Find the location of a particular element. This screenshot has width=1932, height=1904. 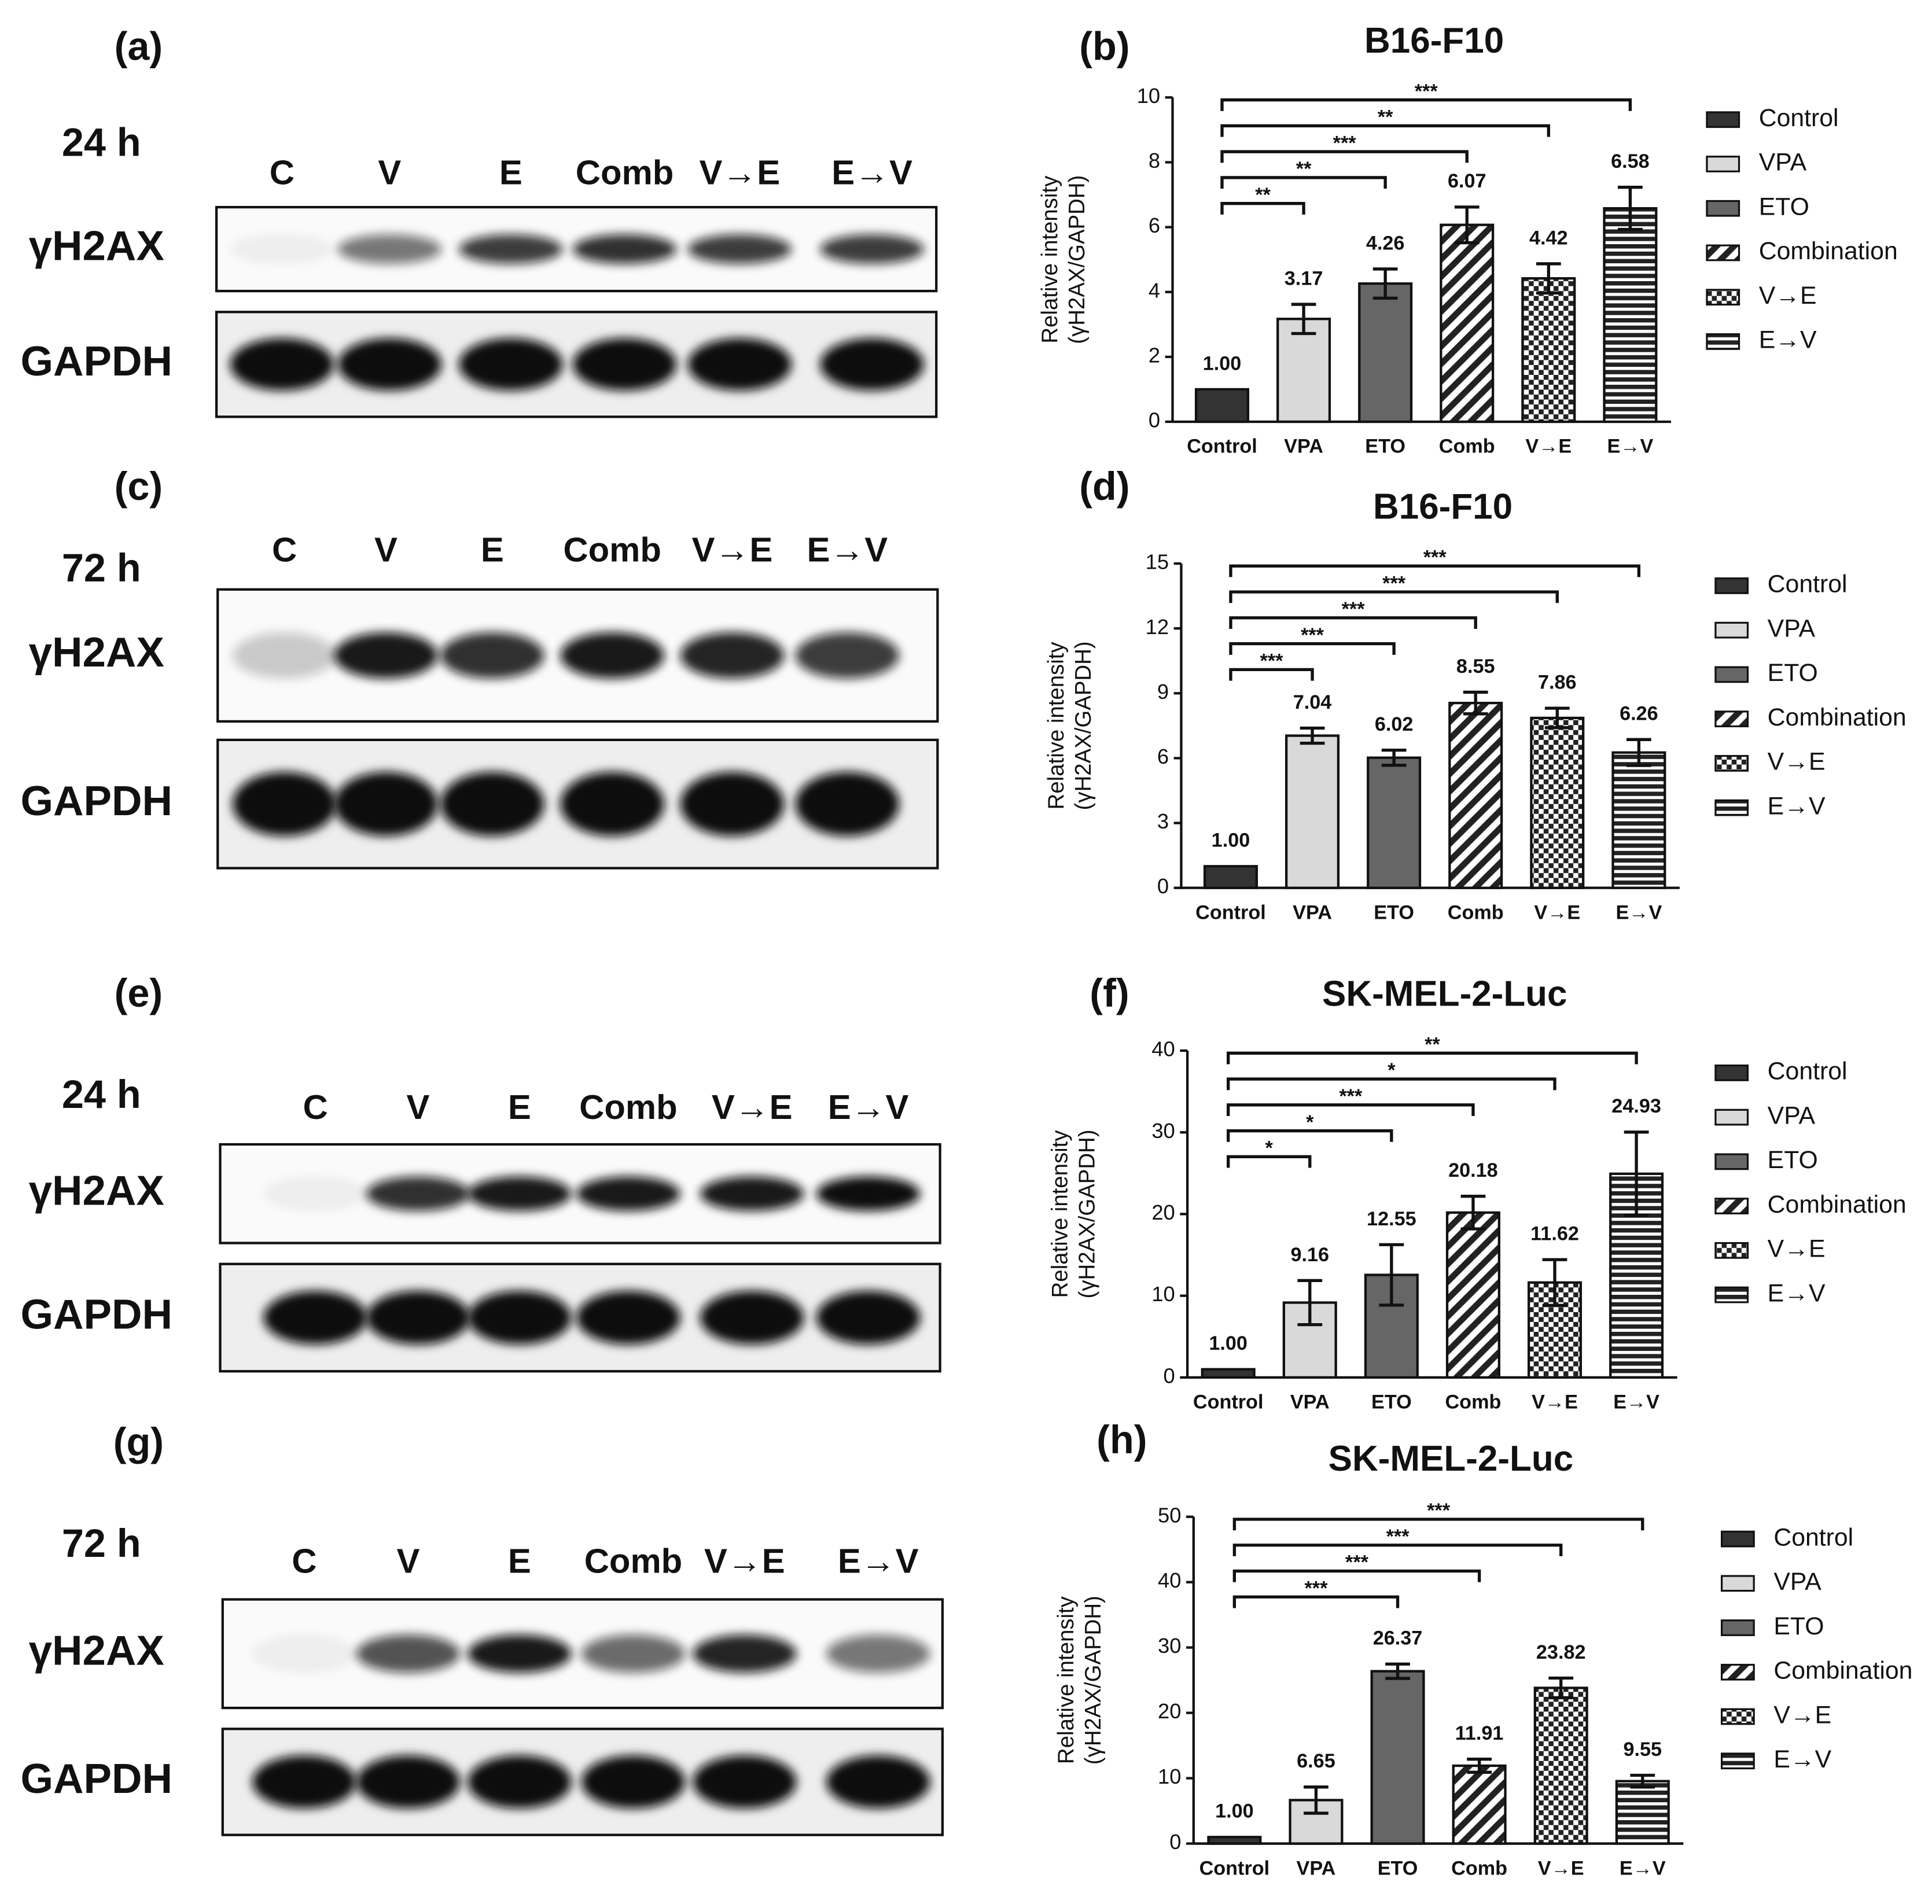

x-tick-label: E→V is located at coordinates (1643, 1868).